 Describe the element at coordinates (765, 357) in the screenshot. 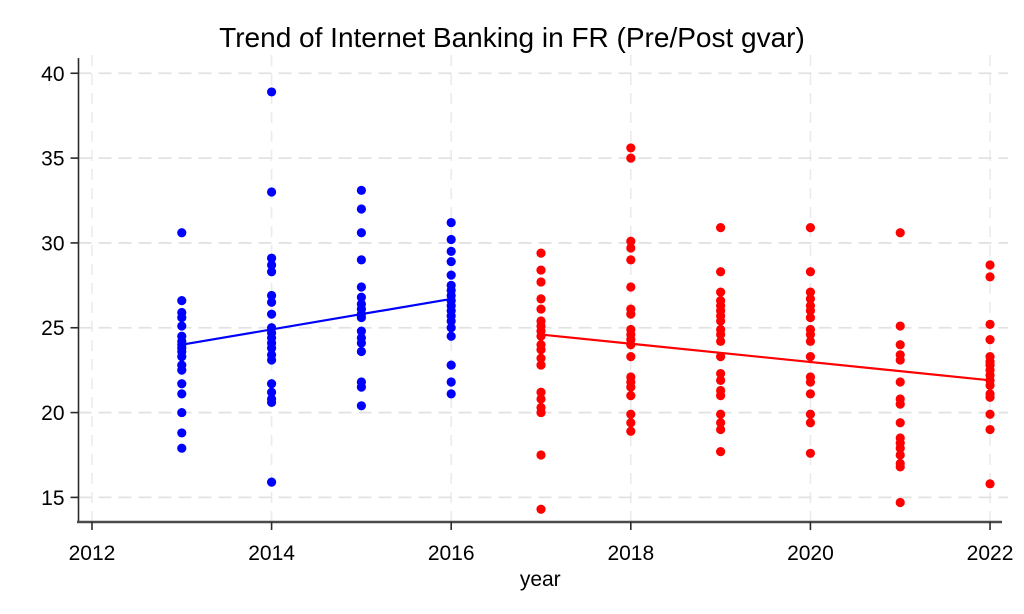

I see `trend-line` at that location.